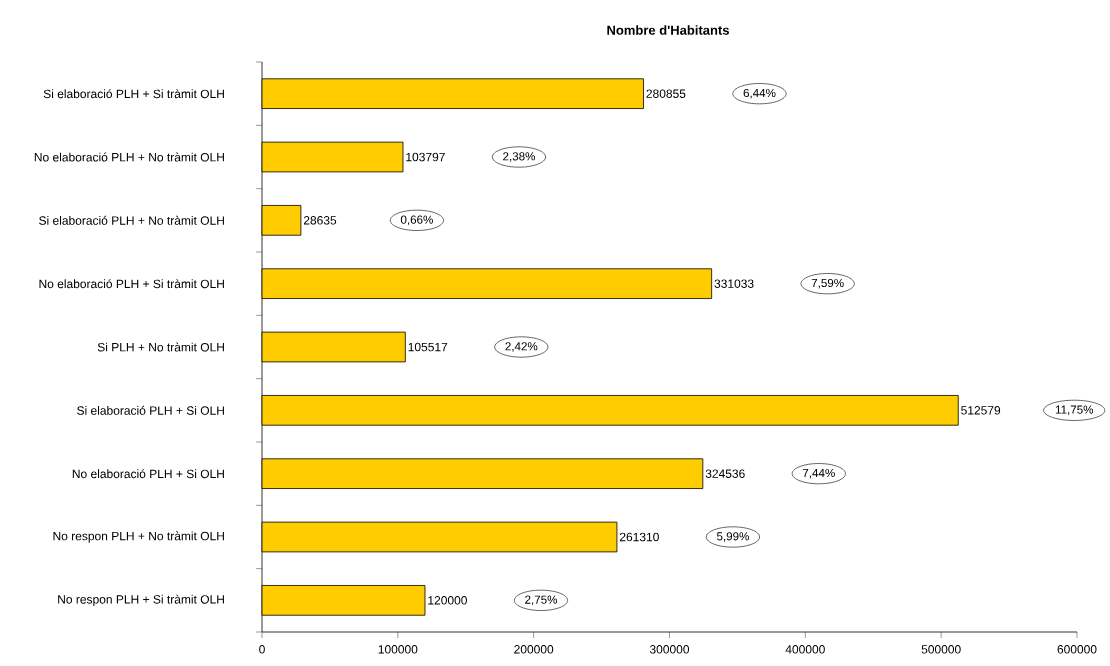 The width and height of the screenshot is (1110, 666). I want to click on data-label: 512579, so click(981, 410).